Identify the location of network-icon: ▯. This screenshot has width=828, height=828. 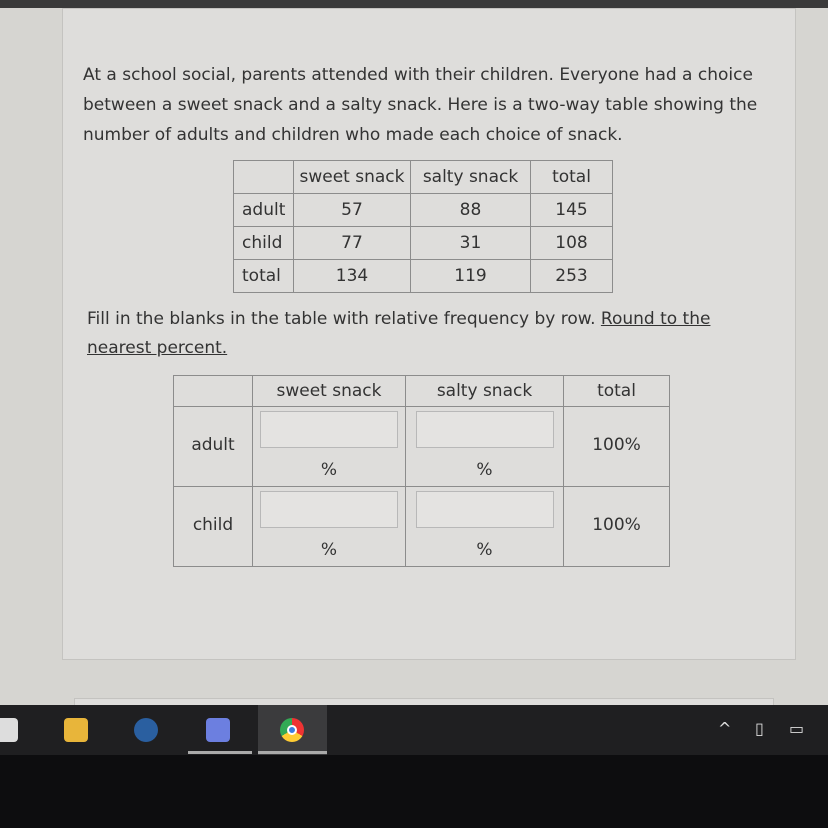
(759, 728).